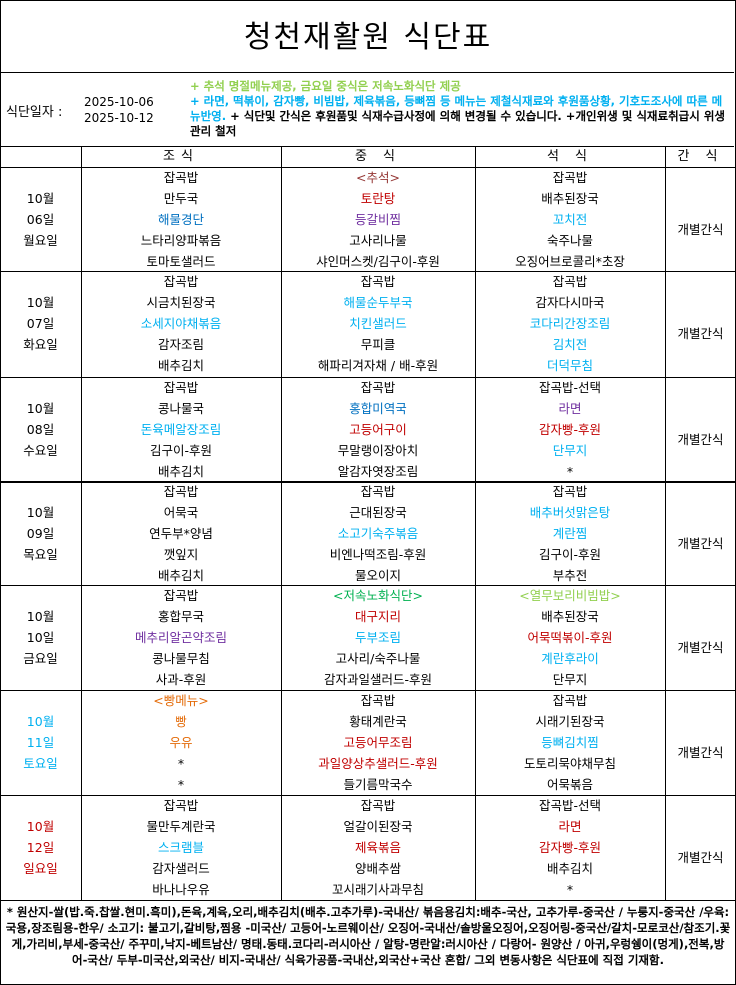 Image resolution: width=736 pixels, height=985 pixels. What do you see at coordinates (368, 37) in the screenshot?
I see `page-title: 청천재활원 식단표` at bounding box center [368, 37].